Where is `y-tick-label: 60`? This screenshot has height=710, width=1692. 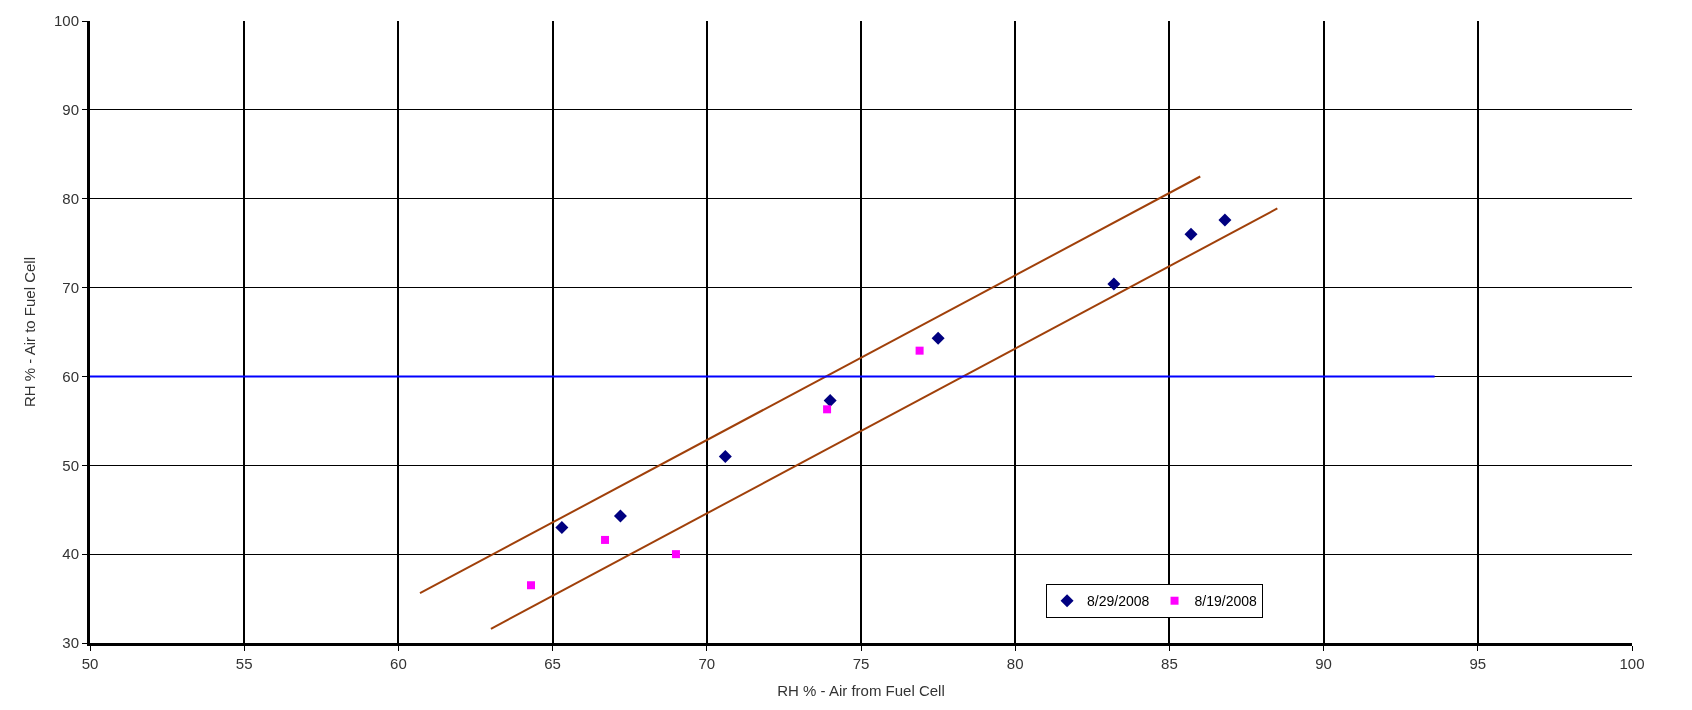 y-tick-label: 60 is located at coordinates (70, 376).